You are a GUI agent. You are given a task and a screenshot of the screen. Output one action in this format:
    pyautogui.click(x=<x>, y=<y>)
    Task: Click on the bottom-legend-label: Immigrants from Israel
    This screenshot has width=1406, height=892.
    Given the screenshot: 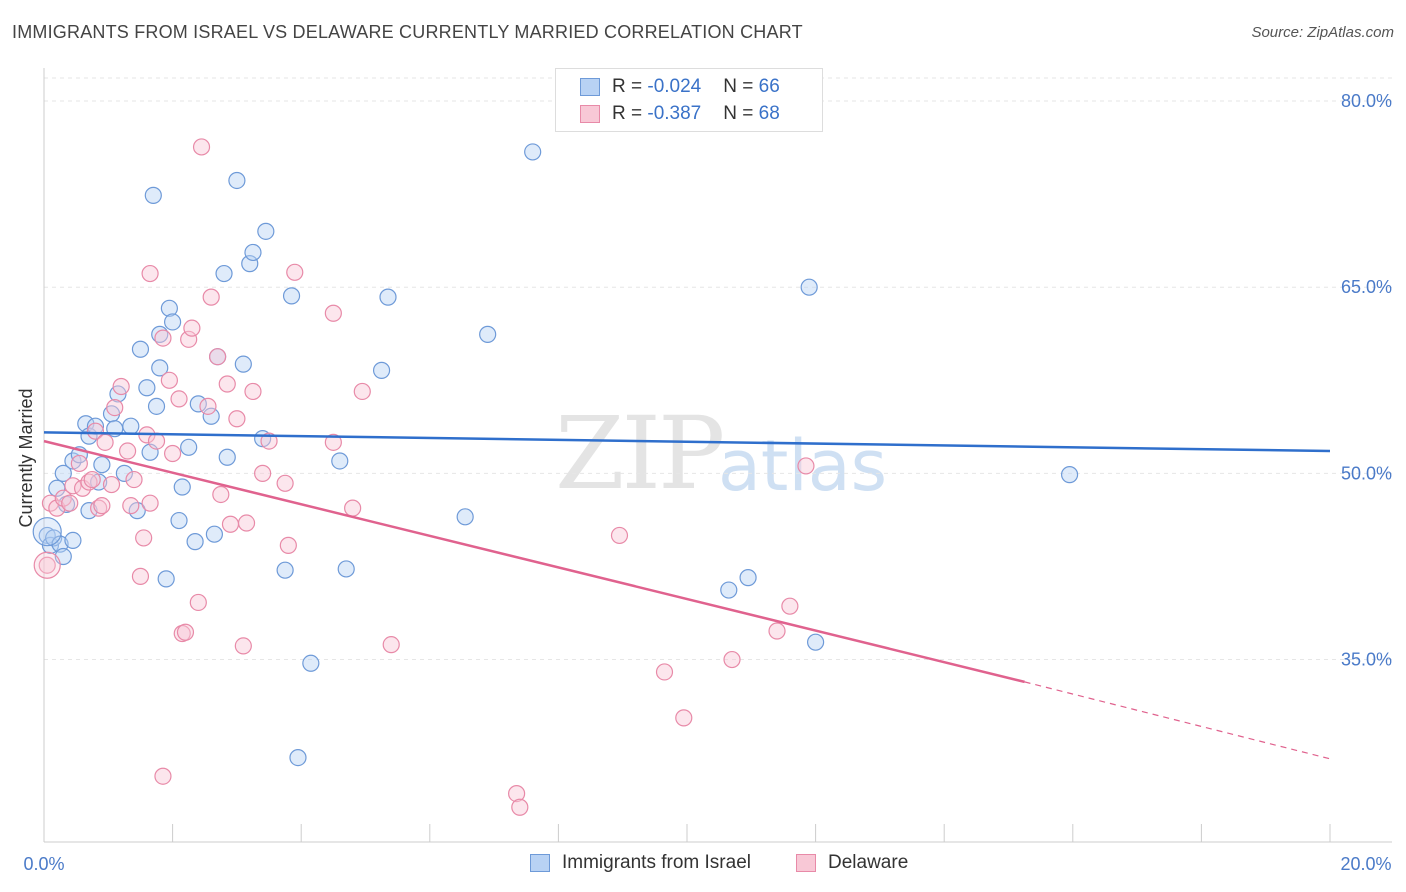 What is the action you would take?
    pyautogui.click(x=656, y=862)
    